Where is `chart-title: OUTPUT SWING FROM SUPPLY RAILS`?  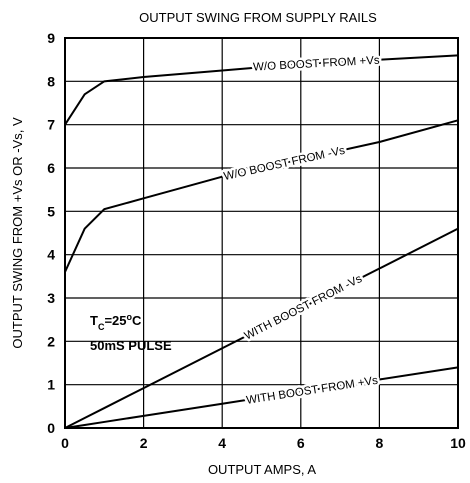 chart-title: OUTPUT SWING FROM SUPPLY RAILS is located at coordinates (258, 17).